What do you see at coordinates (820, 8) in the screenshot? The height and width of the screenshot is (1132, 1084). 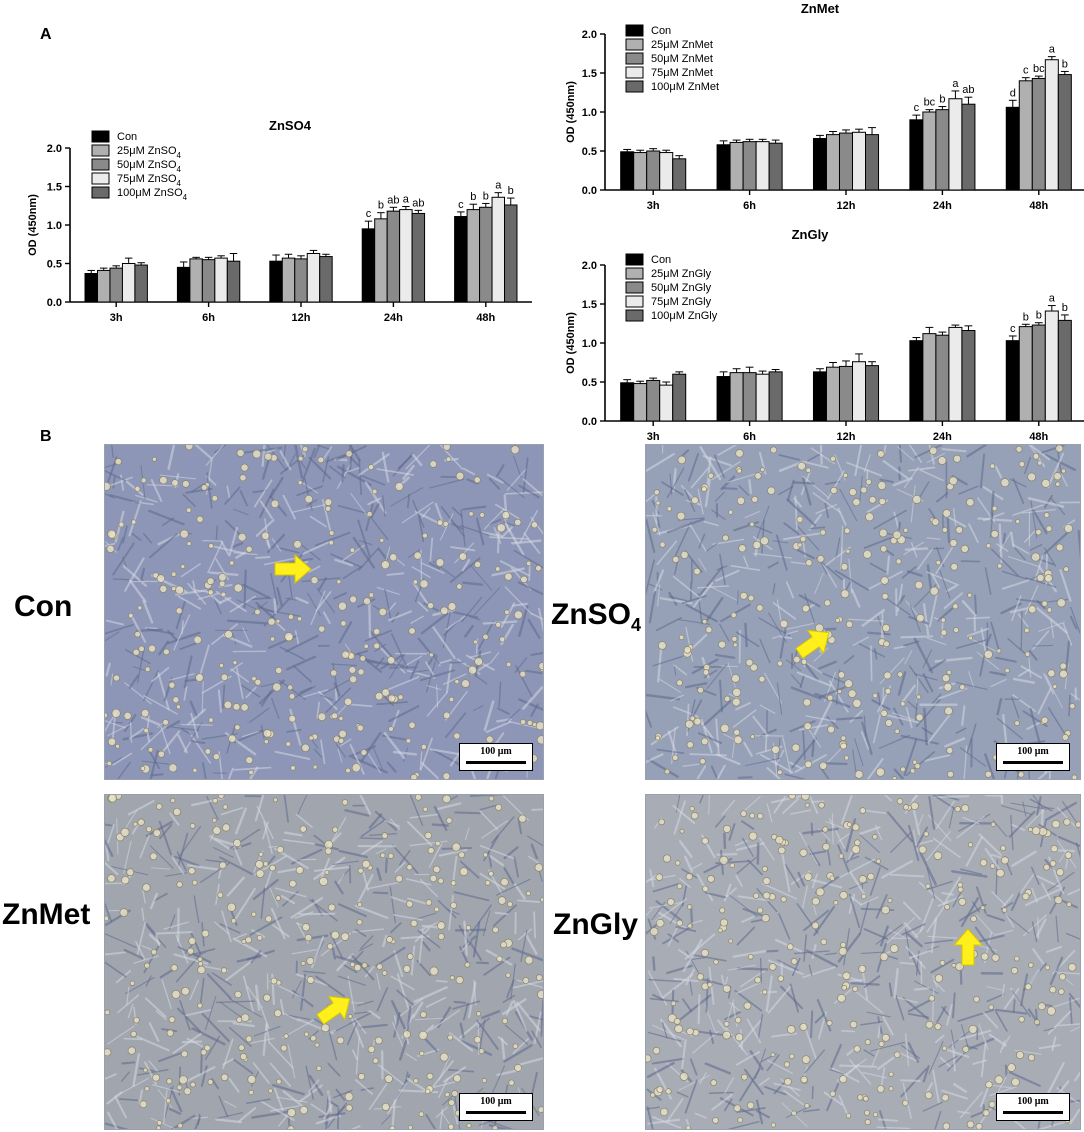 I see `chart-title: ZnMet` at bounding box center [820, 8].